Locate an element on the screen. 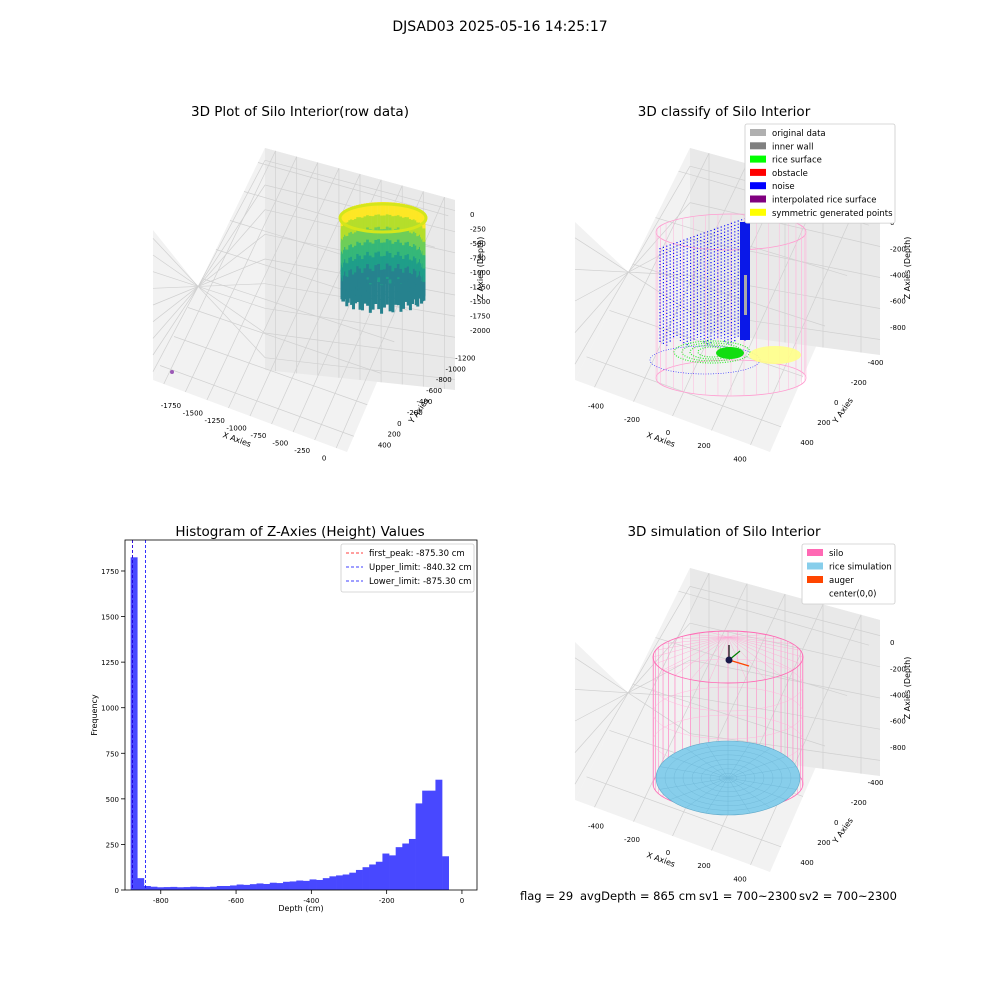  rice-surface-core is located at coordinates (730, 353).